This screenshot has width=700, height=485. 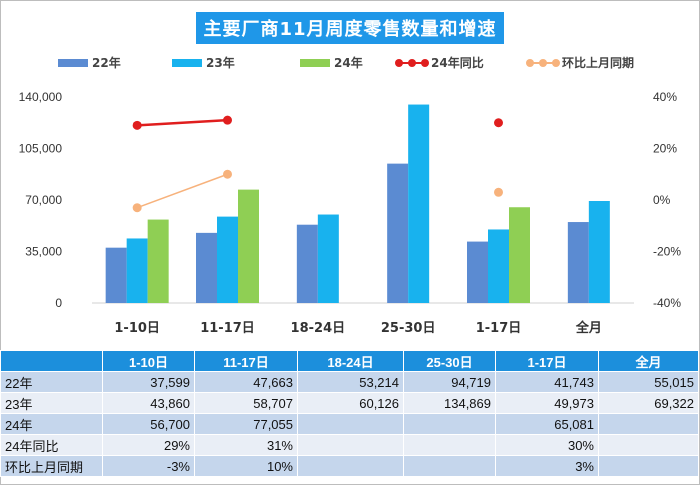 I want to click on legend-label-24年同比: 24年同比, so click(x=457, y=62).